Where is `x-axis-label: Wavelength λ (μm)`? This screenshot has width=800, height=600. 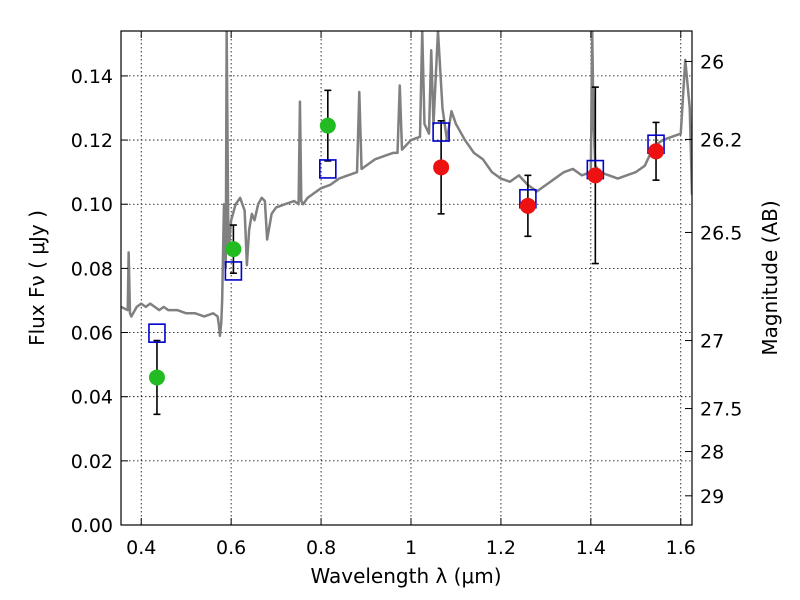 x-axis-label: Wavelength λ (μm) is located at coordinates (405, 576).